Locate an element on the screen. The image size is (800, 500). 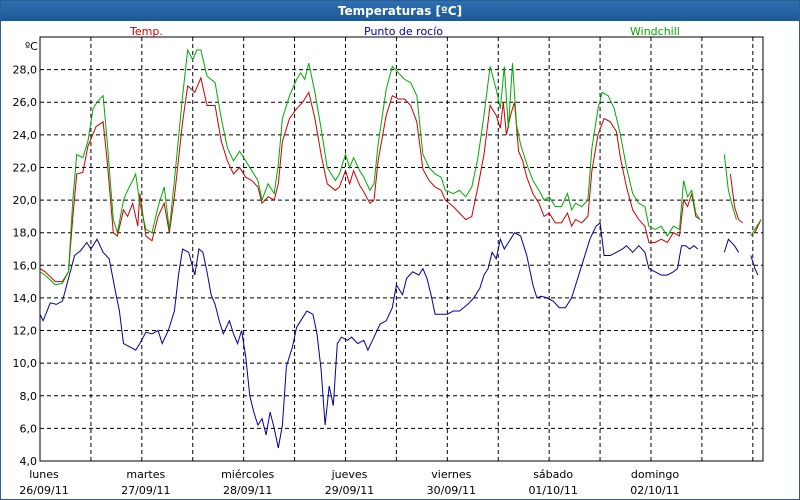
y-tick-label: 22,0 is located at coordinates (25, 167).